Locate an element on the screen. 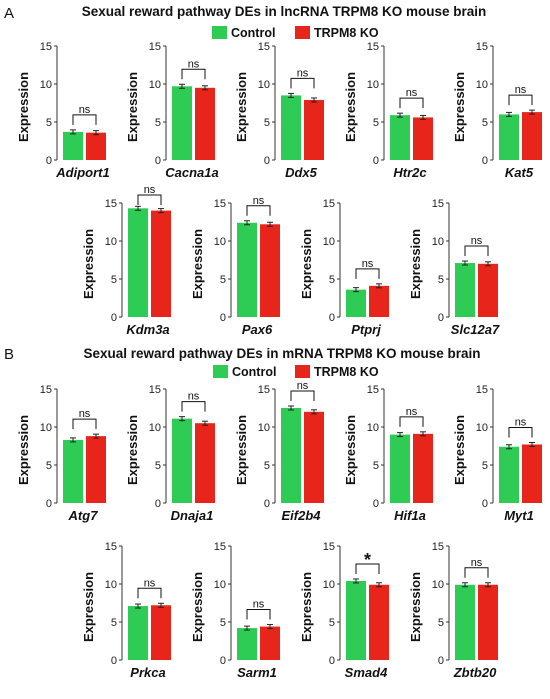 This screenshot has width=550, height=699. bar-control-smad4 is located at coordinates (356, 620).